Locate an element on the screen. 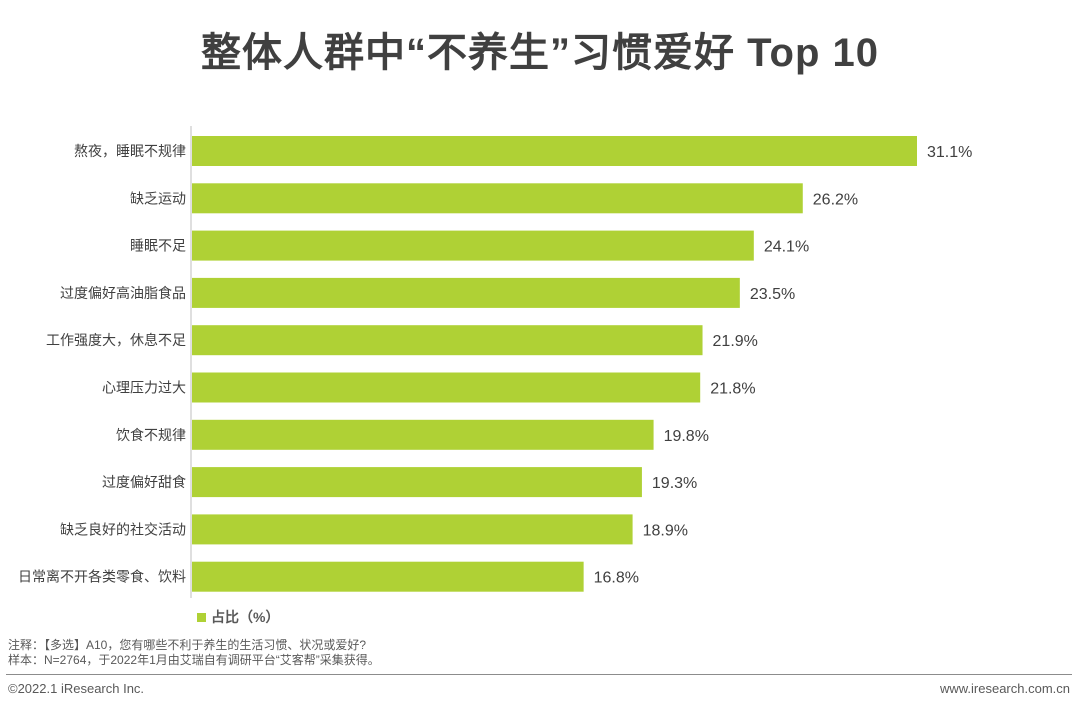  chart-title: 整体人群中“不养生”习惯爱好 Top 10 is located at coordinates (540, 53).